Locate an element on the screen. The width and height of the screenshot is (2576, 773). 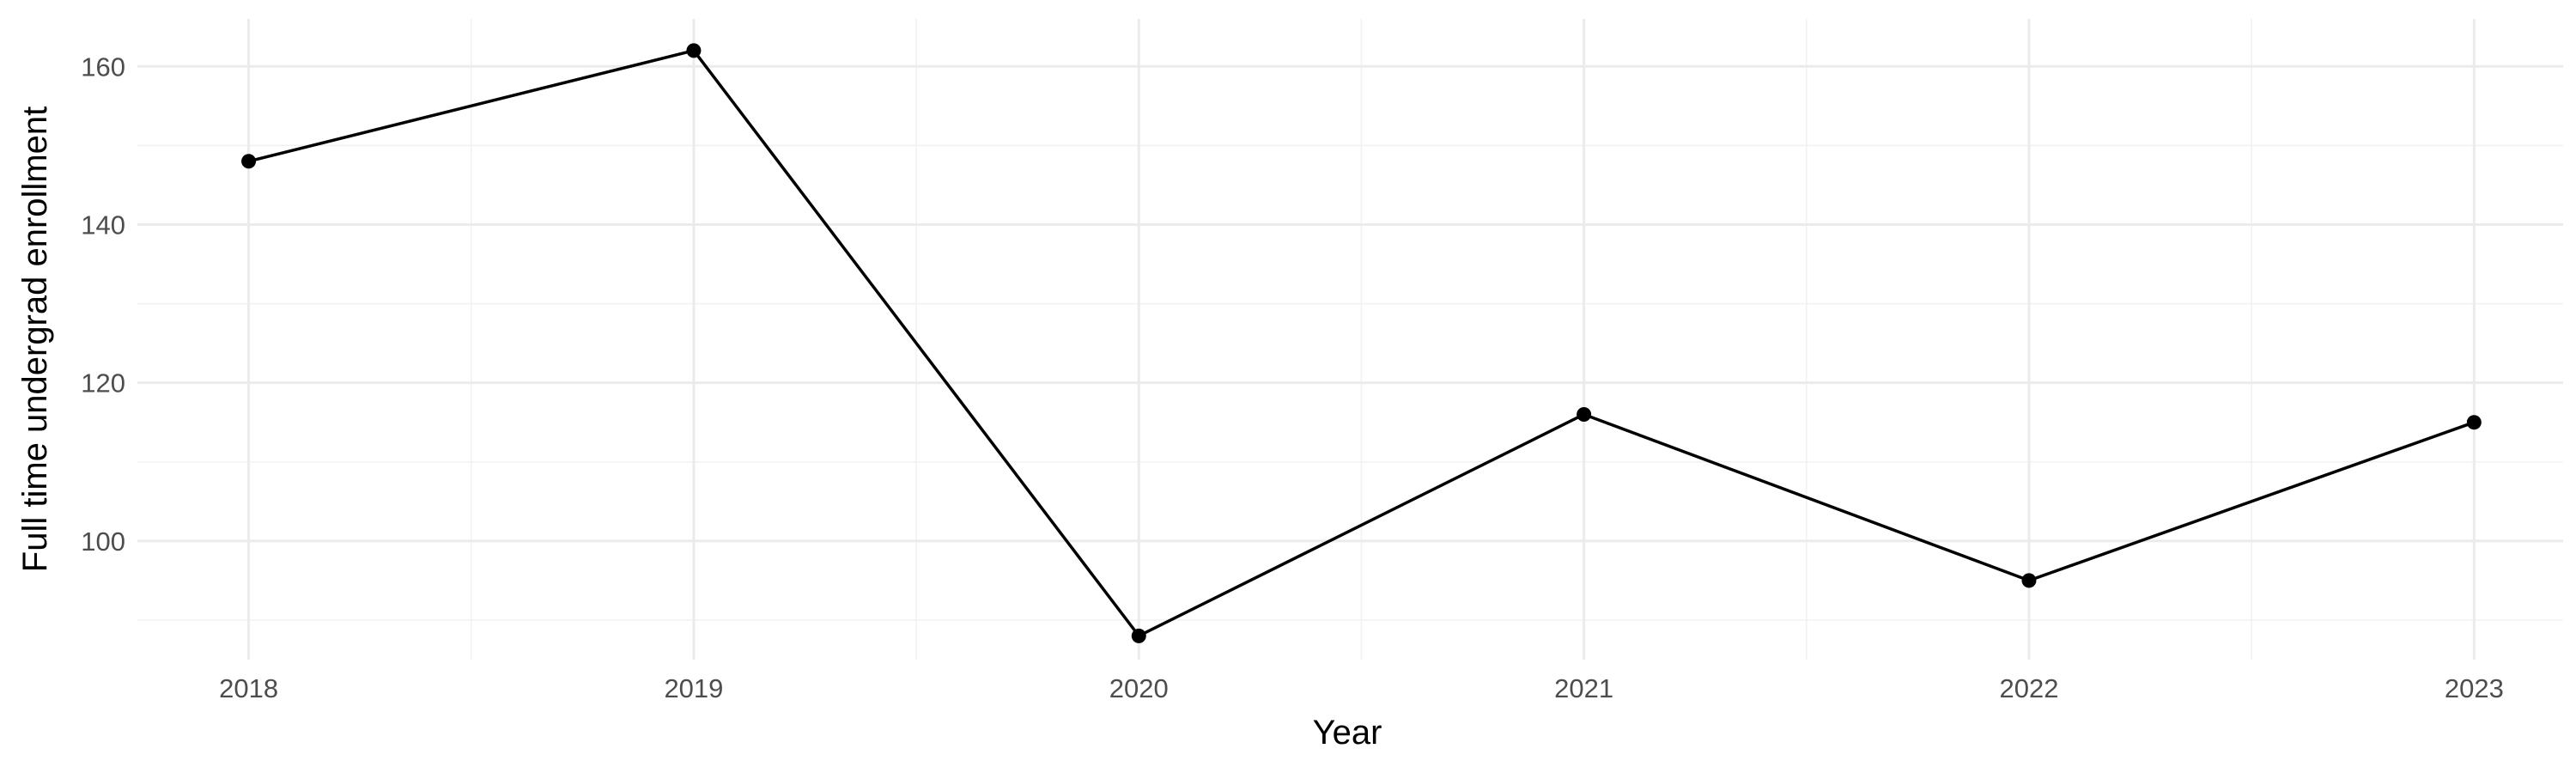
x-tick-label: 2020 is located at coordinates (1139, 688).